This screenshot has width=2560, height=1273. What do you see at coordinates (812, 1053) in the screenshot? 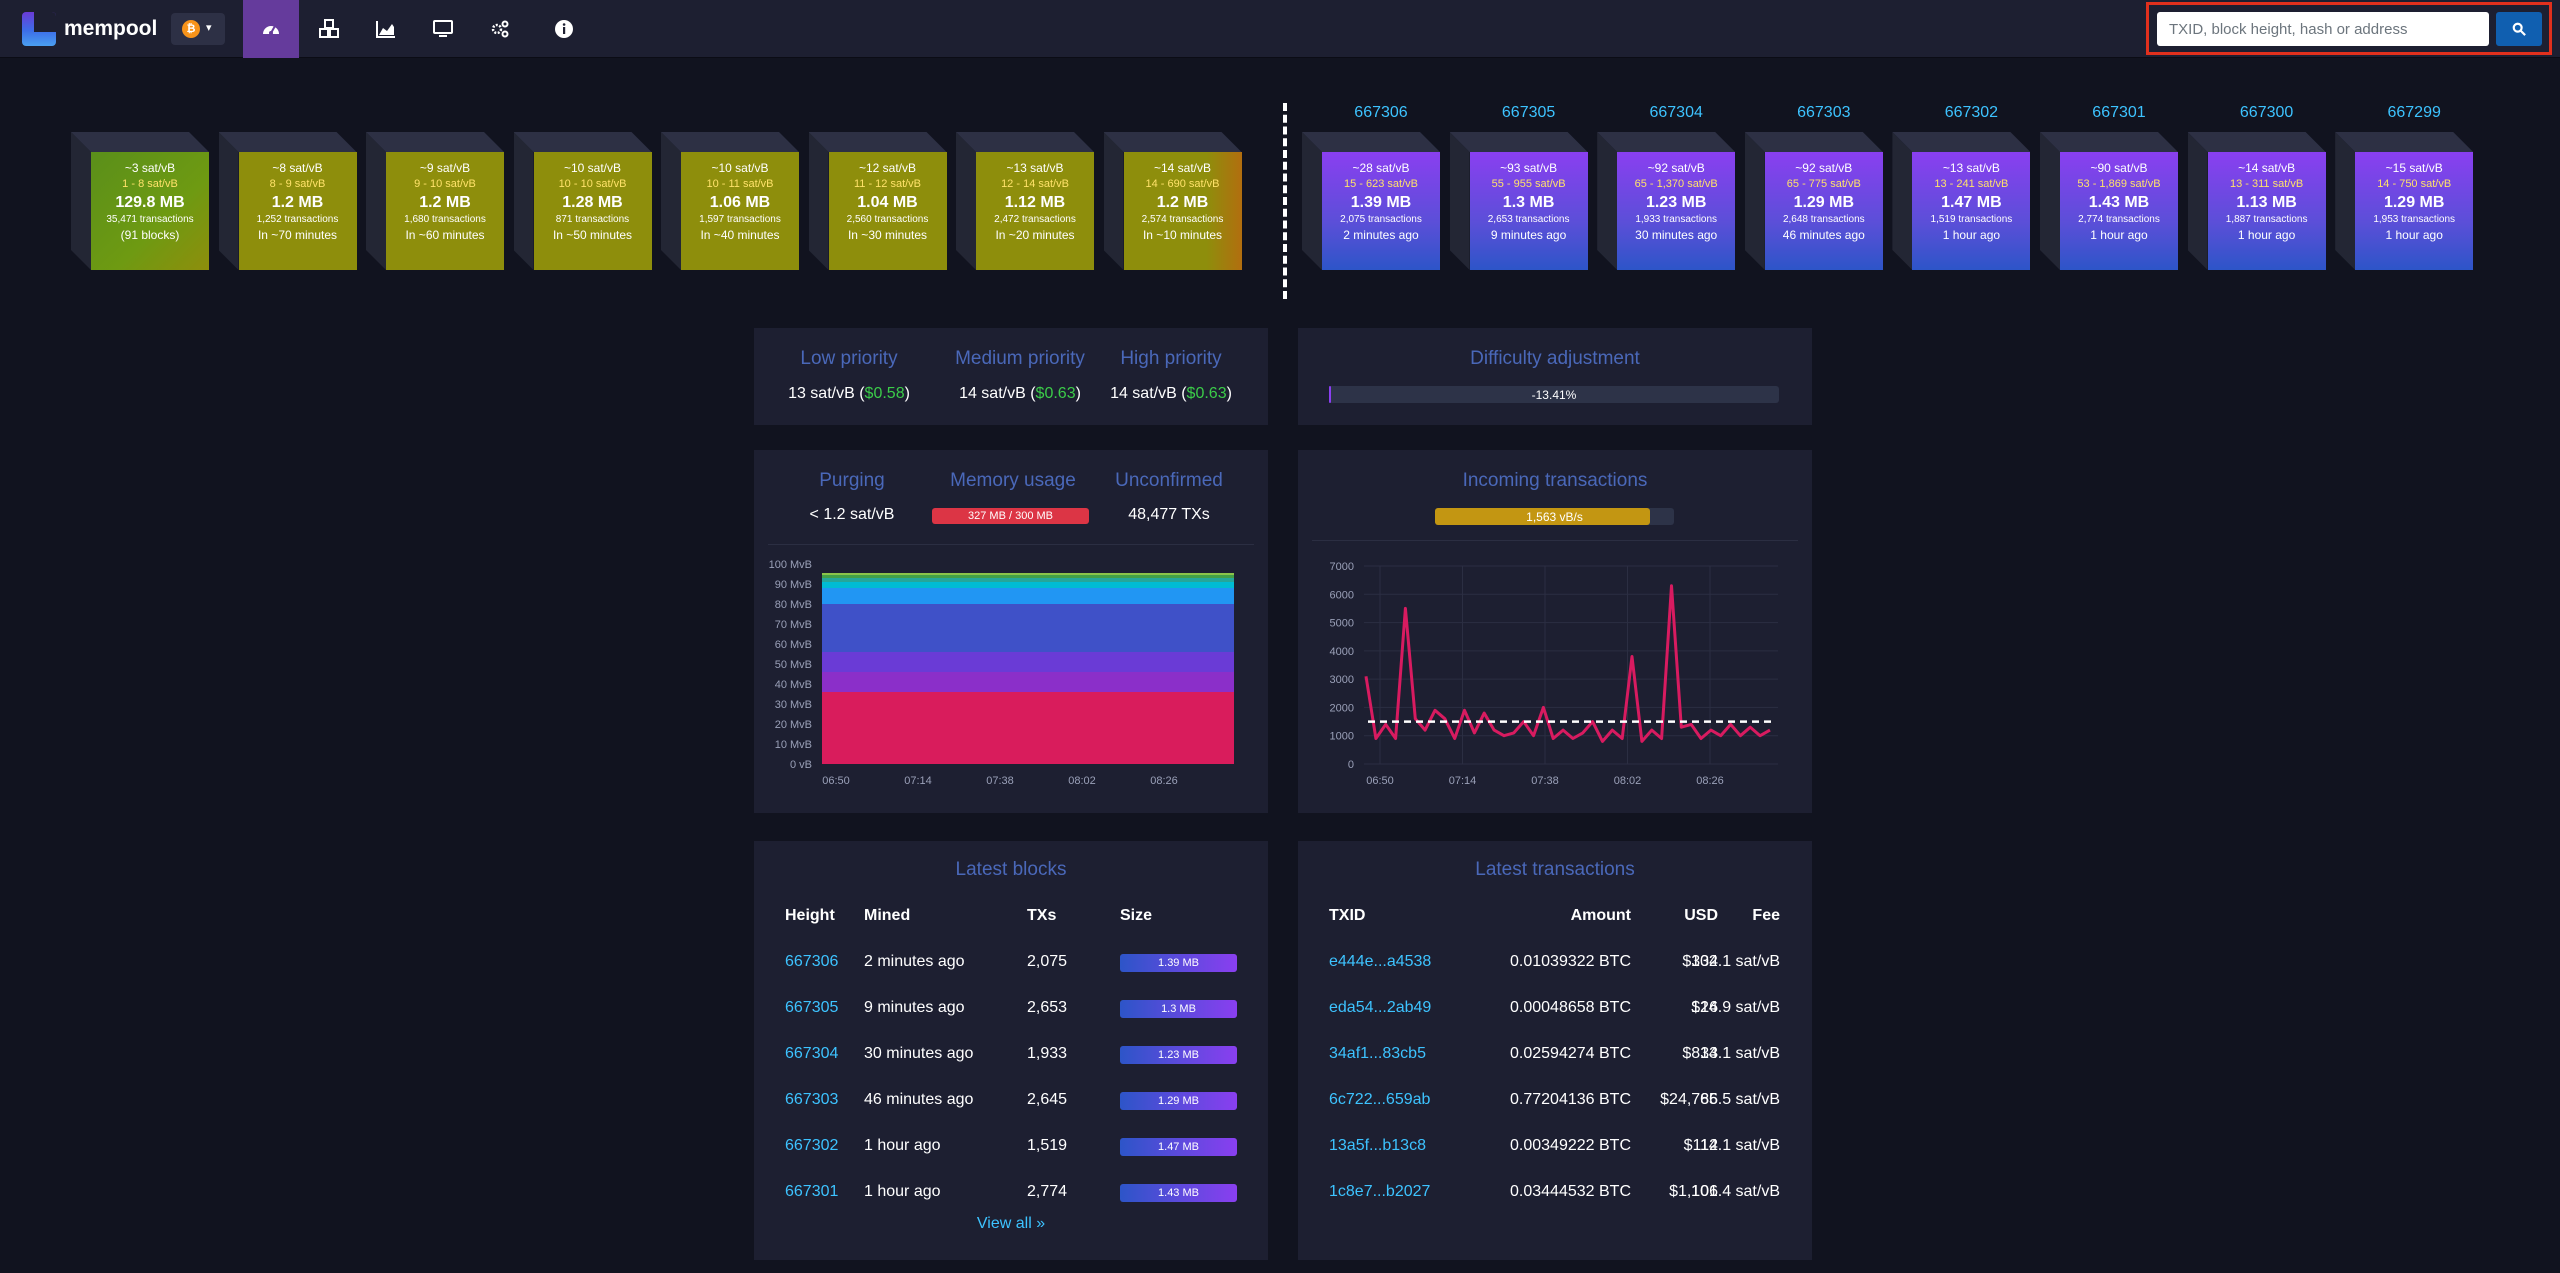
I see `block-row-height: 667304` at bounding box center [812, 1053].